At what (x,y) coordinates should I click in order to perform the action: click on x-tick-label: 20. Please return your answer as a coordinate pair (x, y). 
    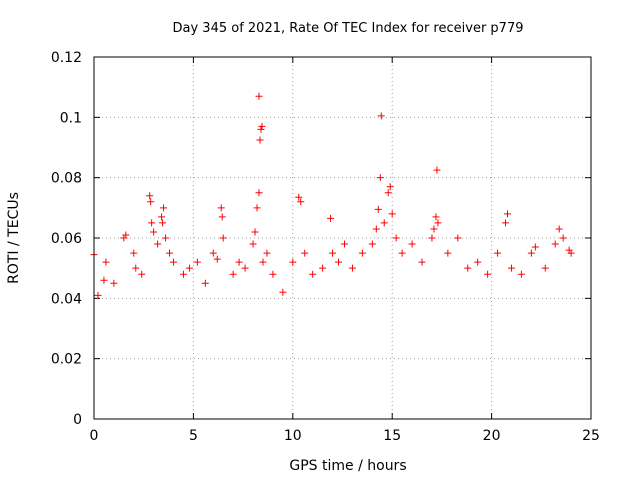
    Looking at the image, I should click on (492, 436).